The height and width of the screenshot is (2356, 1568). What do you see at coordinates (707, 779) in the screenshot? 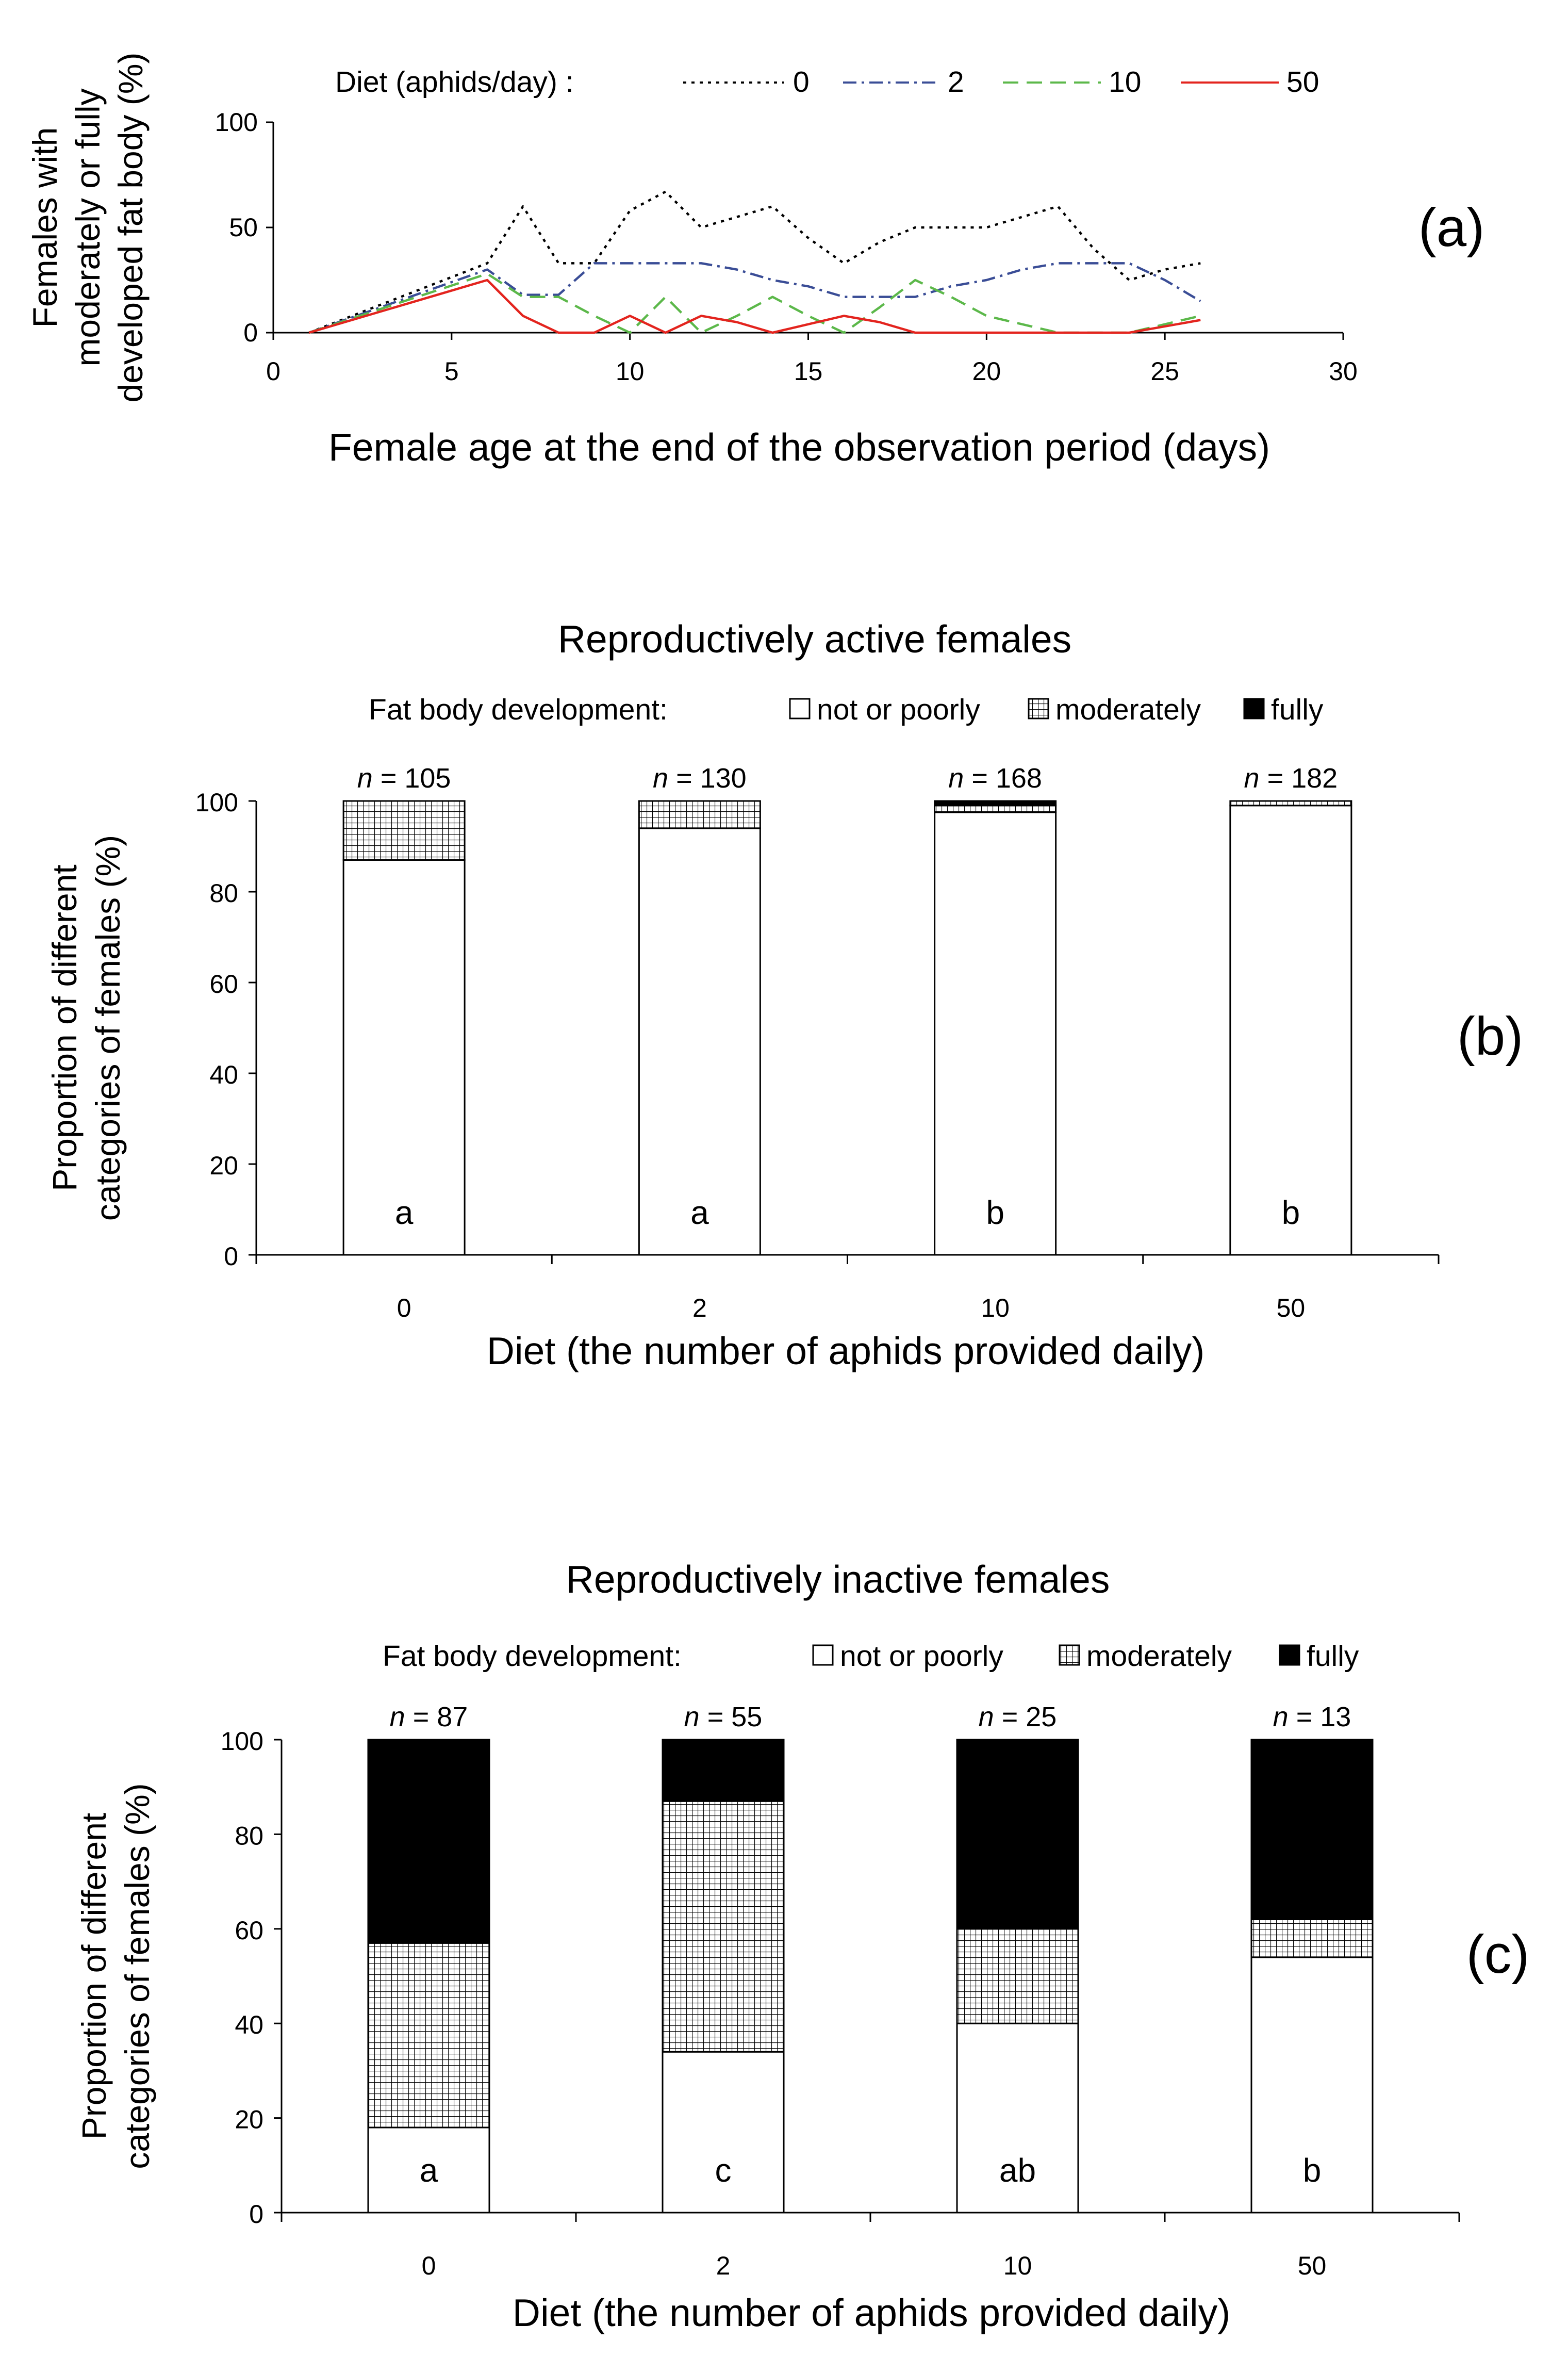
I see `sample-size-value: = 130` at bounding box center [707, 779].